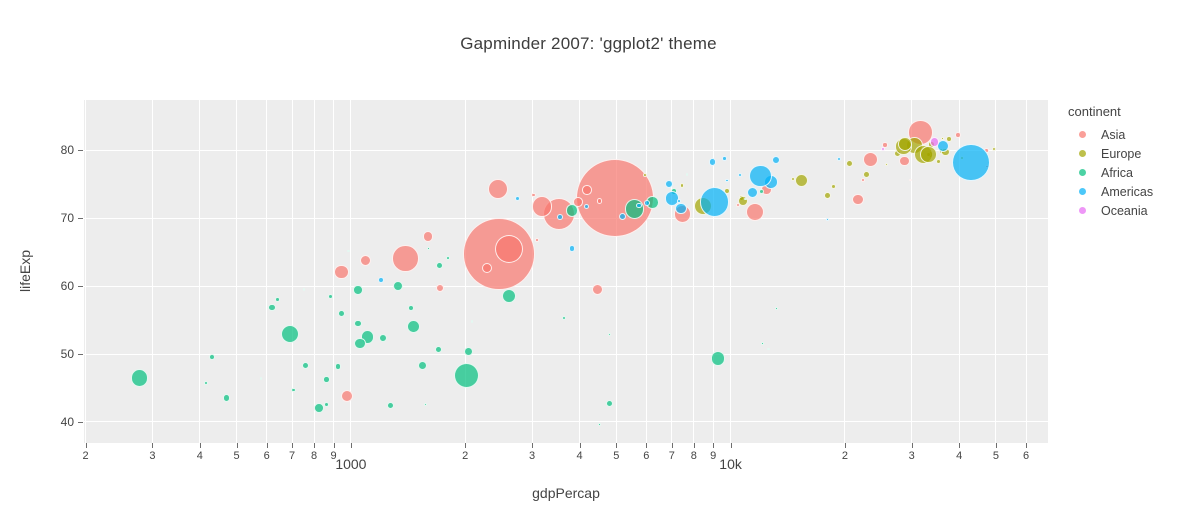 This screenshot has height=525, width=1177. I want to click on legend-item-africa: Africa, so click(1109, 172).